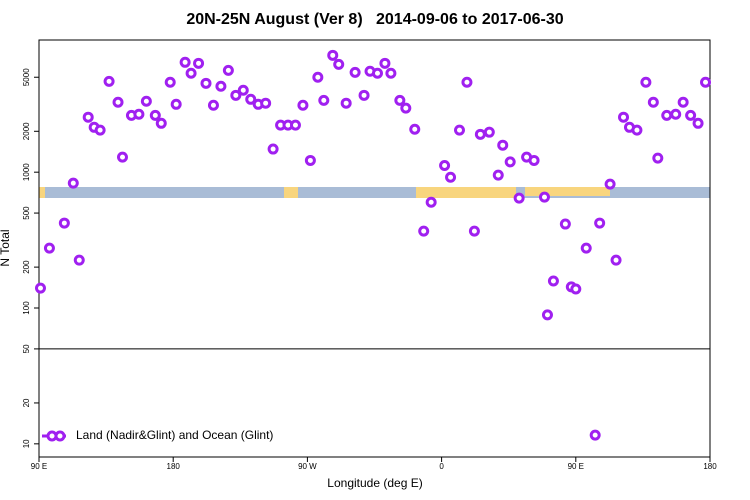  Describe the element at coordinates (26, 443) in the screenshot. I see `y-tick-label: 10` at that location.